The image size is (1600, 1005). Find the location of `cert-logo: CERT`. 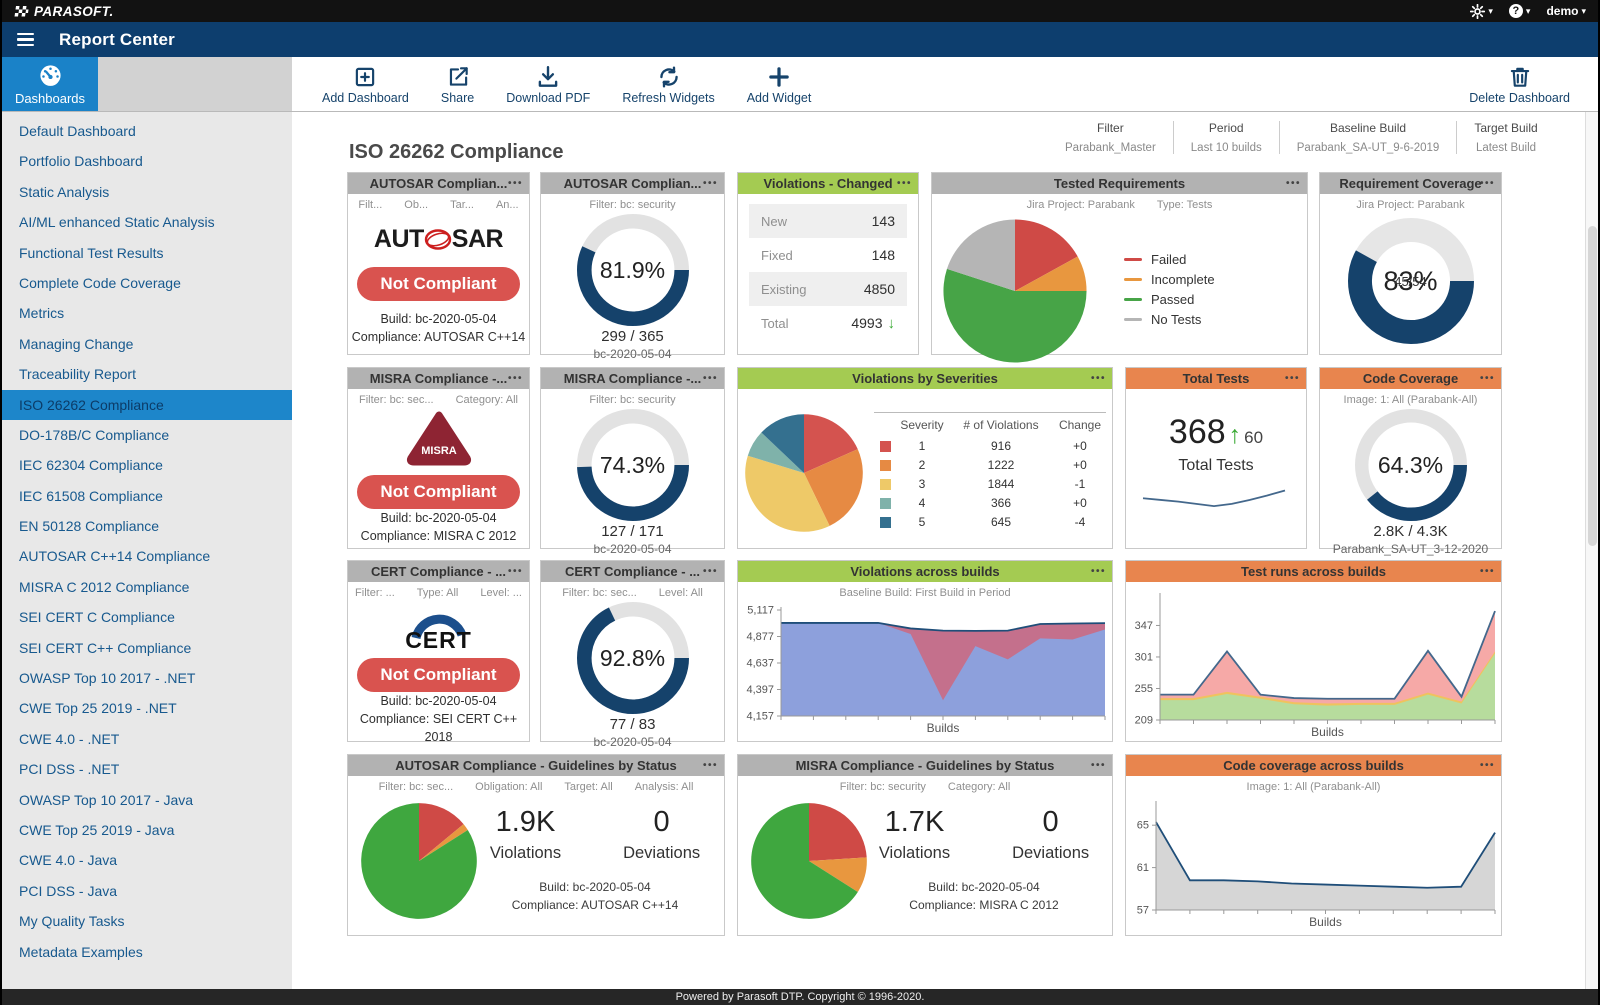

cert-logo: CERT is located at coordinates (438, 629).